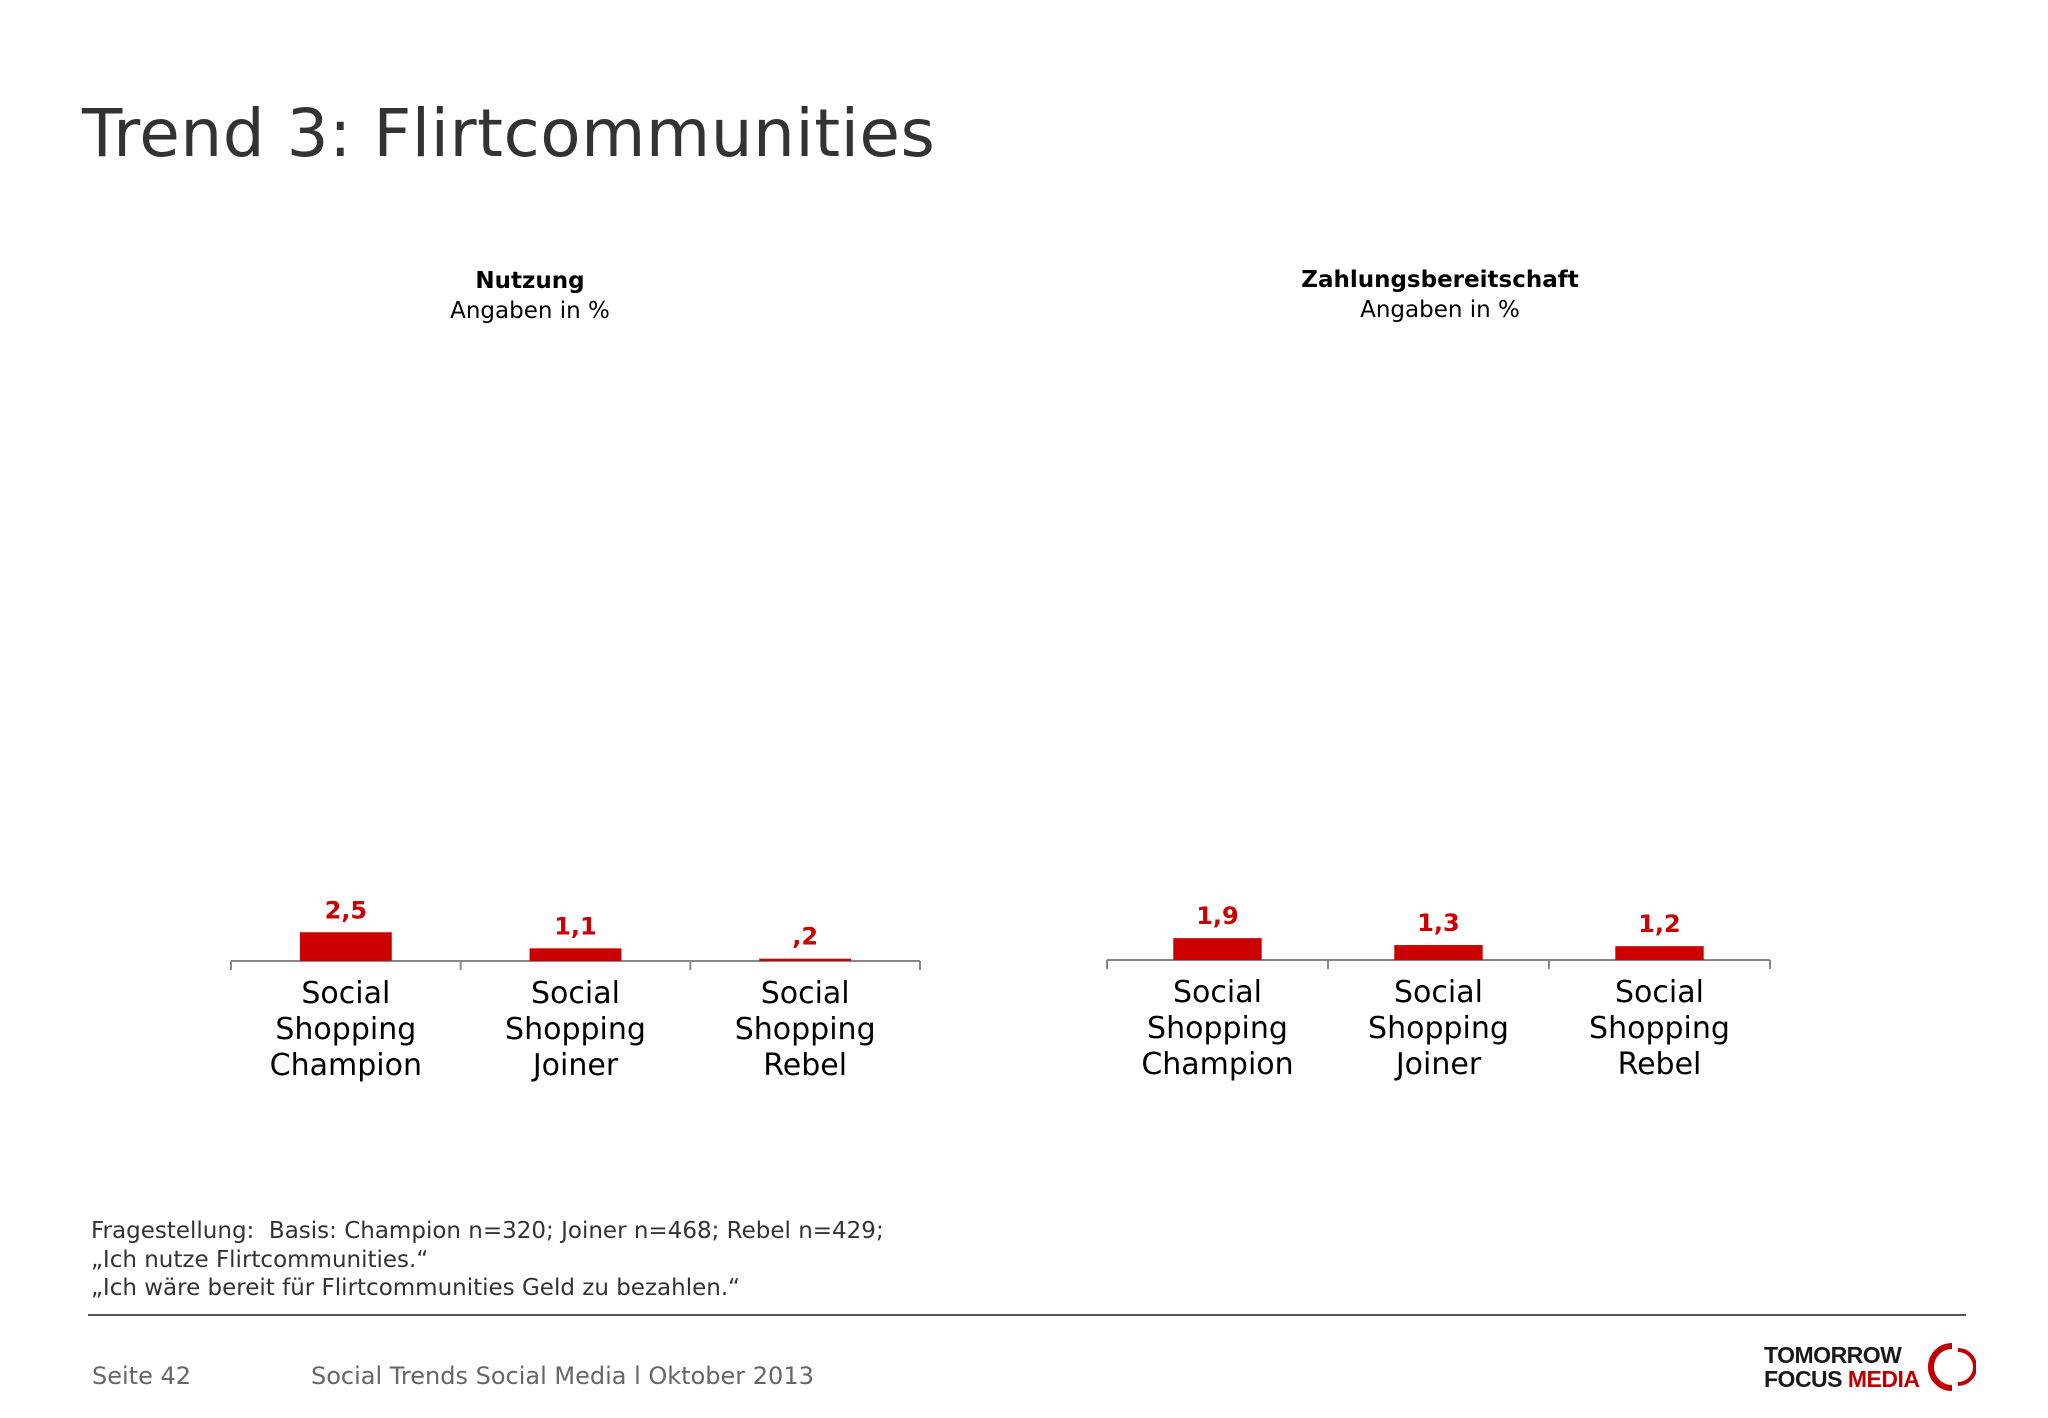 The width and height of the screenshot is (2048, 1418). I want to click on tomorrow-focus-media-logo: TOMORROW FOCUS MEDIA, so click(1868, 1367).